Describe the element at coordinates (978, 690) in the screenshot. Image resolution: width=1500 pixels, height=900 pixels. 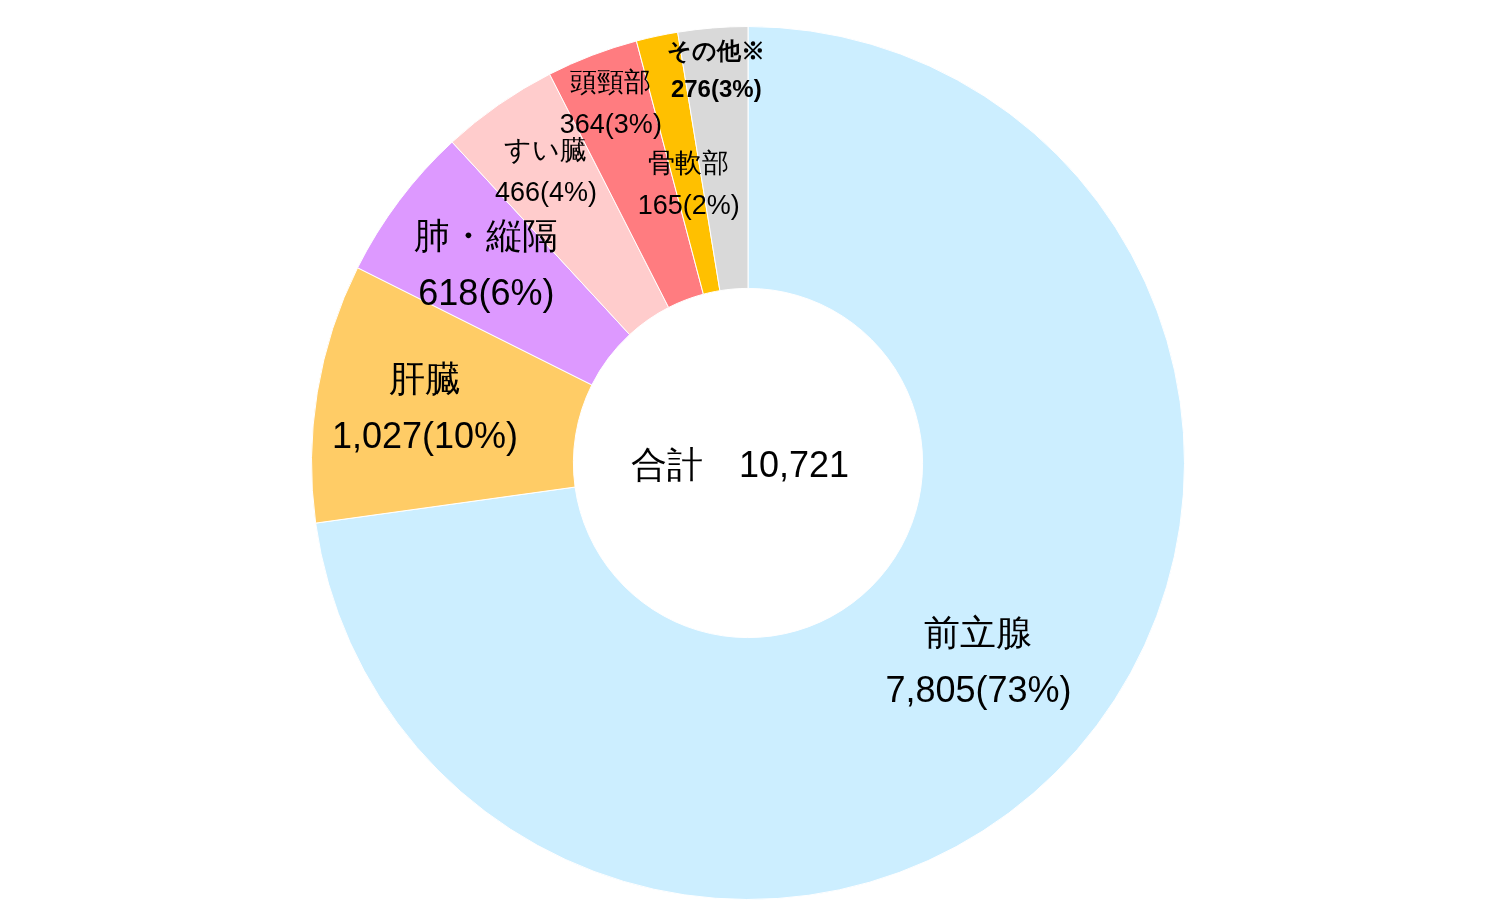
I see `data-label: 7,805(73%)` at that location.